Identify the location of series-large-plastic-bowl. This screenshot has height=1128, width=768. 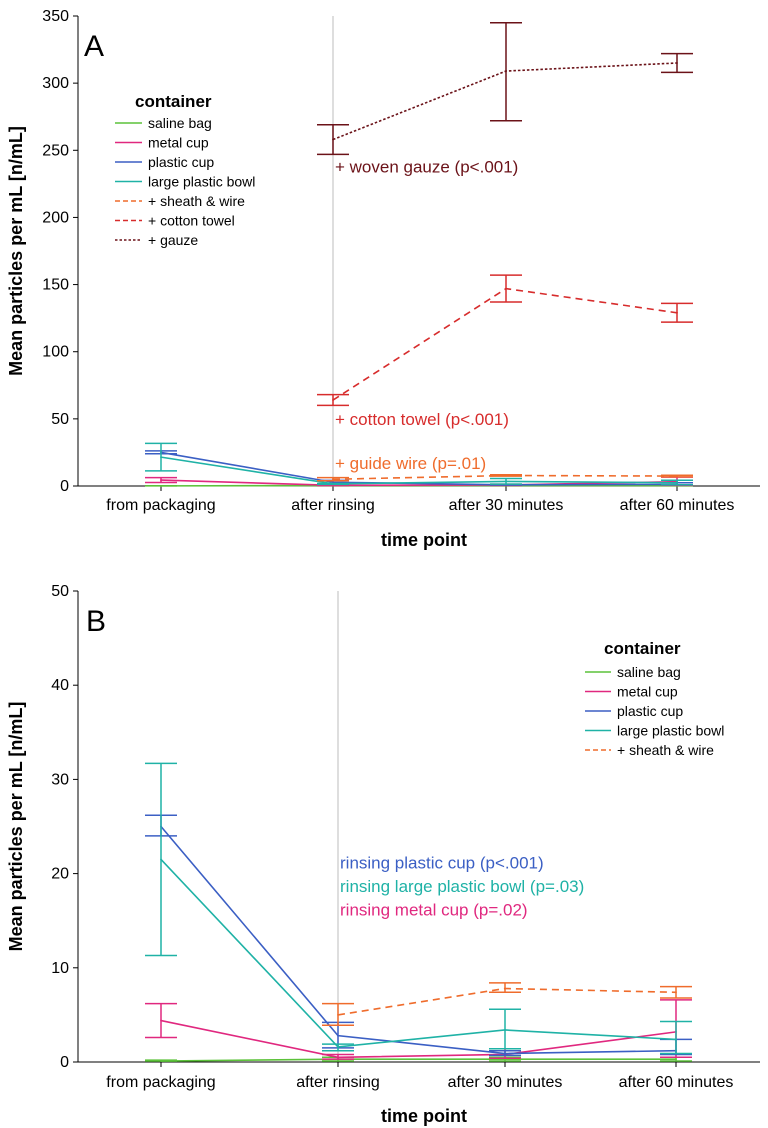
(419, 464).